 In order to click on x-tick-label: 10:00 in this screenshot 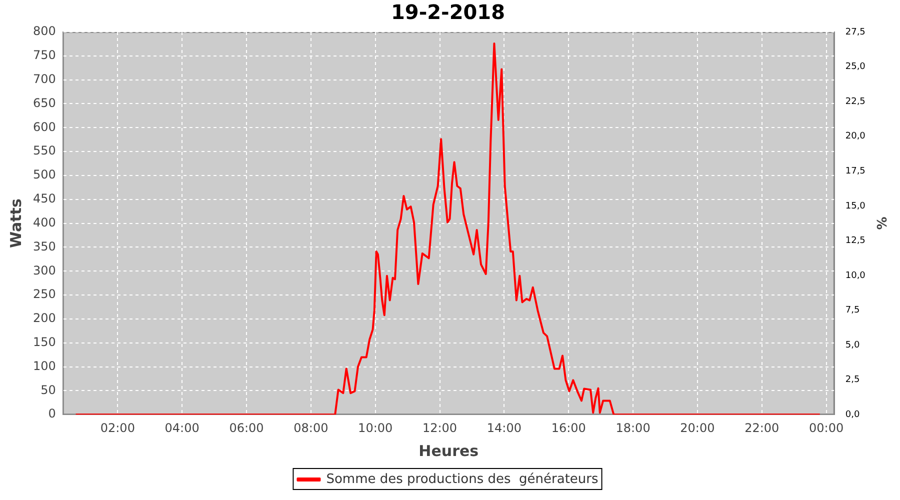, I will do `click(375, 427)`.